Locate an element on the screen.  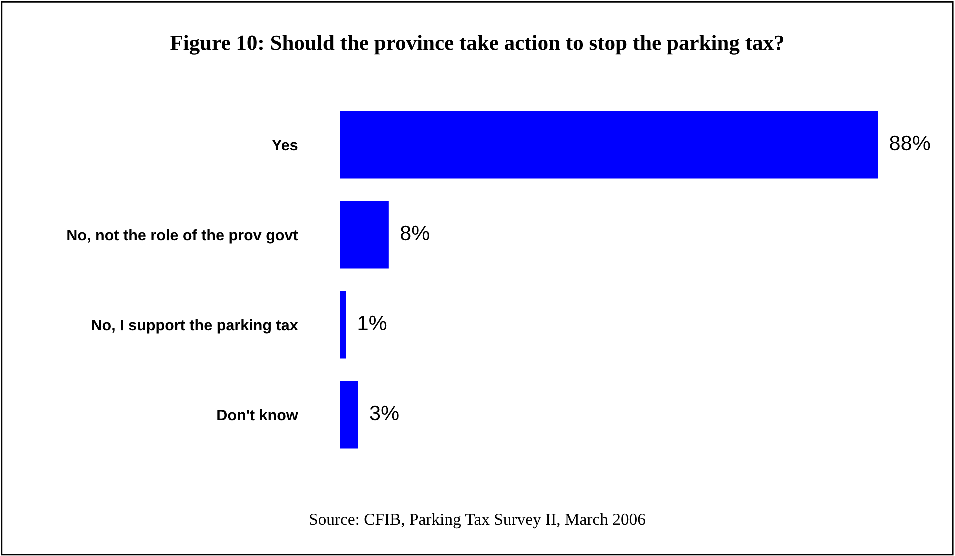
y-tick-label: No, I support the parking tax is located at coordinates (195, 326).